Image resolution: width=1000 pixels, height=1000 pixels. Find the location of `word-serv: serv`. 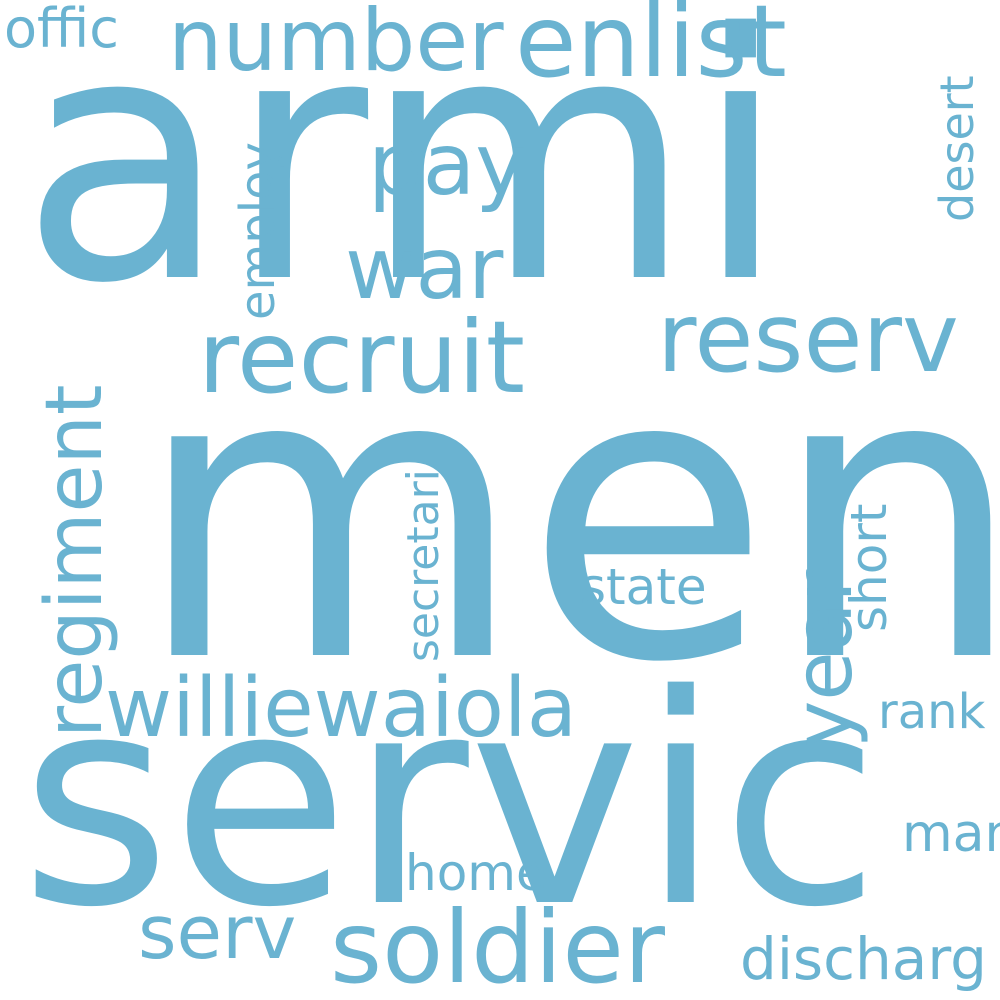

word-serv: serv is located at coordinates (217, 933).